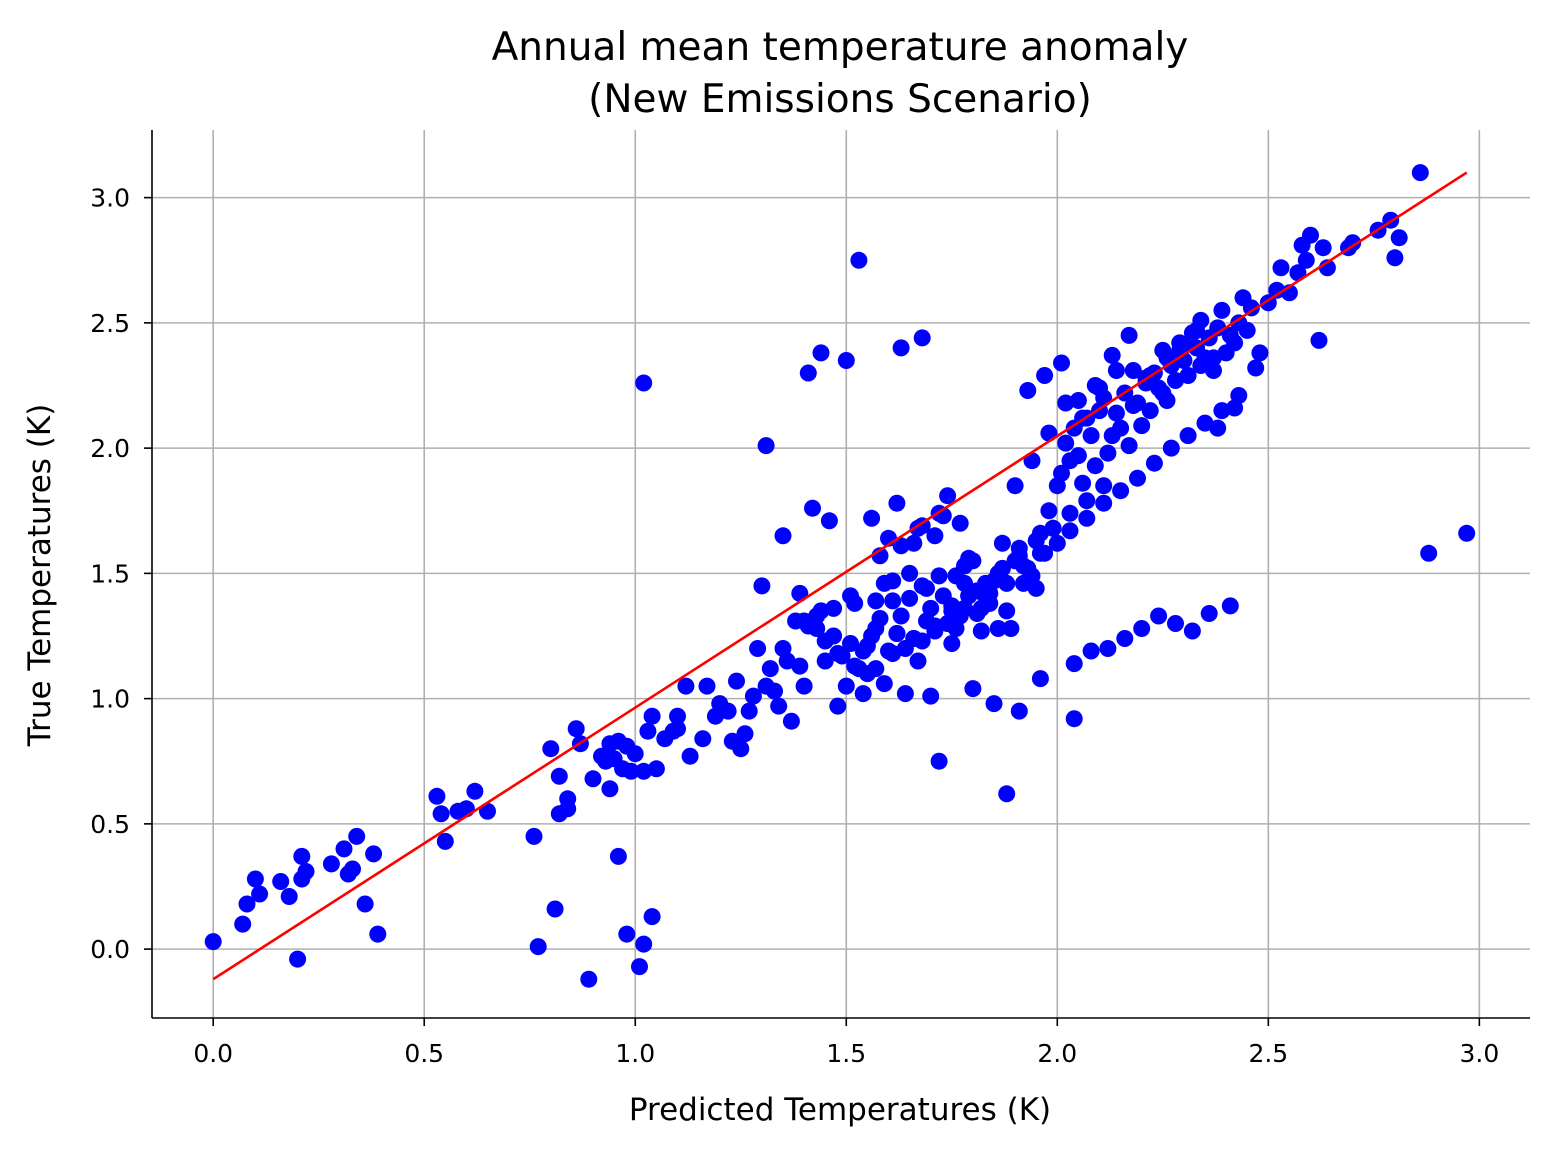 This screenshot has height=1150, width=1550. I want to click on y-tick-label: 1.5, so click(110, 573).